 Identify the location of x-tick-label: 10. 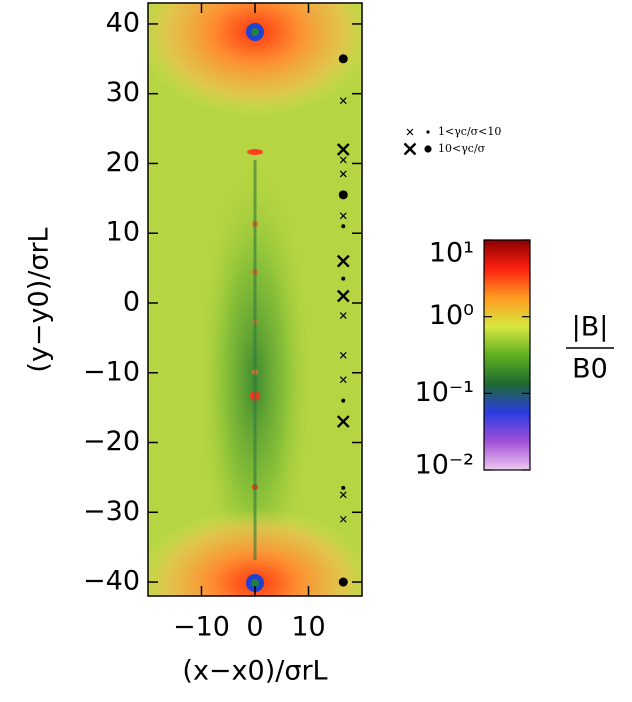
(308, 627).